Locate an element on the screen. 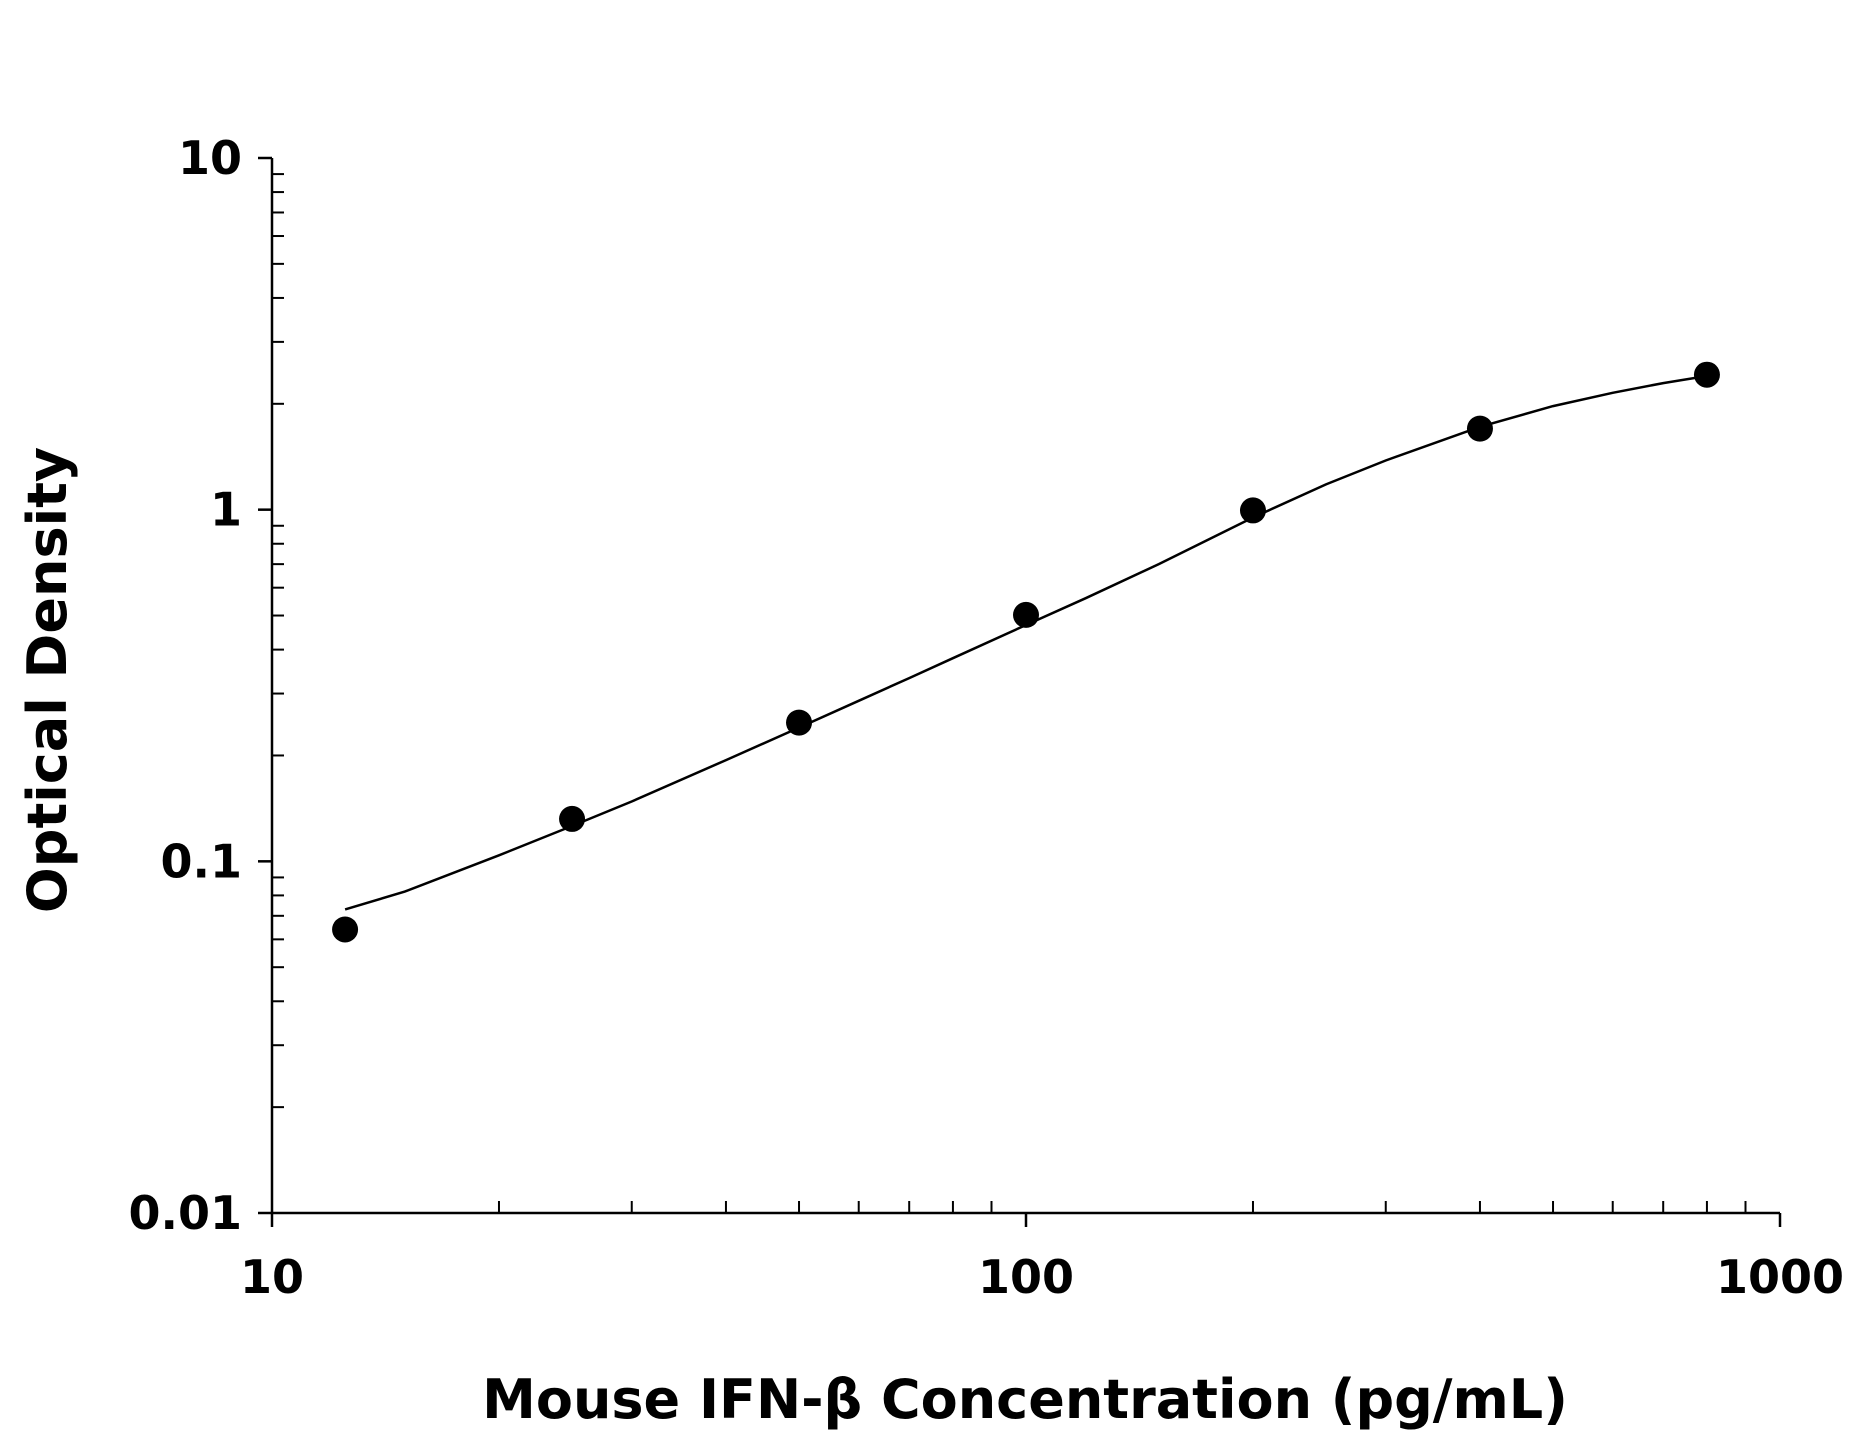 This screenshot has width=1852, height=1439. x-tick-label: 100 is located at coordinates (1026, 1277).